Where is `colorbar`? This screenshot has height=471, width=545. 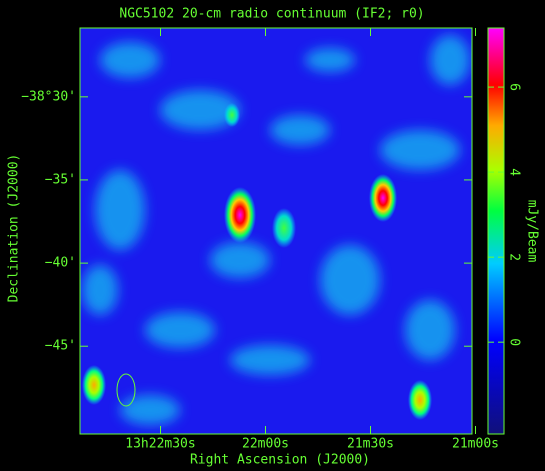
colorbar is located at coordinates (496, 231).